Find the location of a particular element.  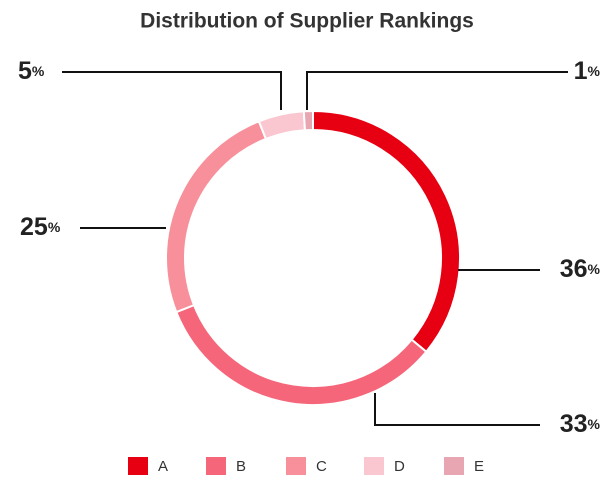

value-label: 36% is located at coordinates (580, 269).